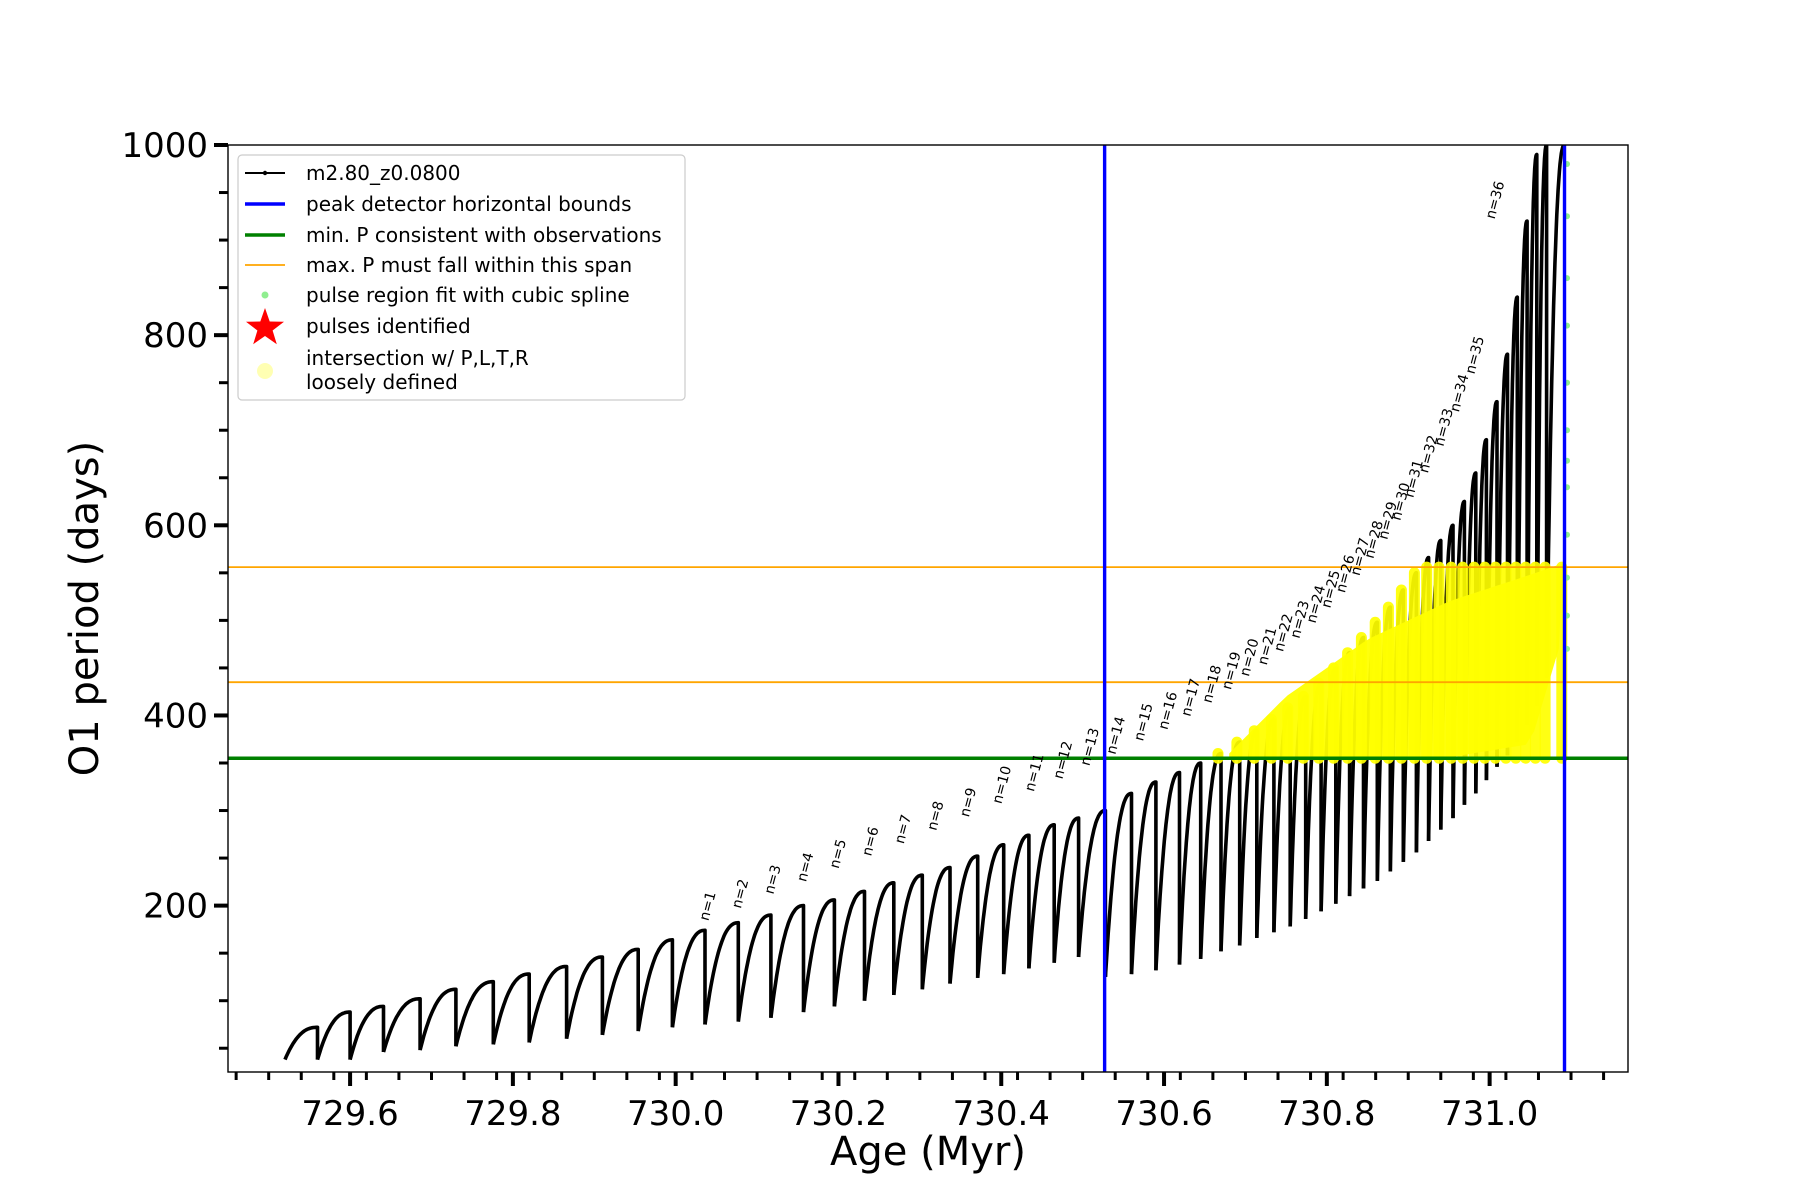 This screenshot has width=1800, height=1200. I want to click on pulse-label: n=8, so click(936, 816).